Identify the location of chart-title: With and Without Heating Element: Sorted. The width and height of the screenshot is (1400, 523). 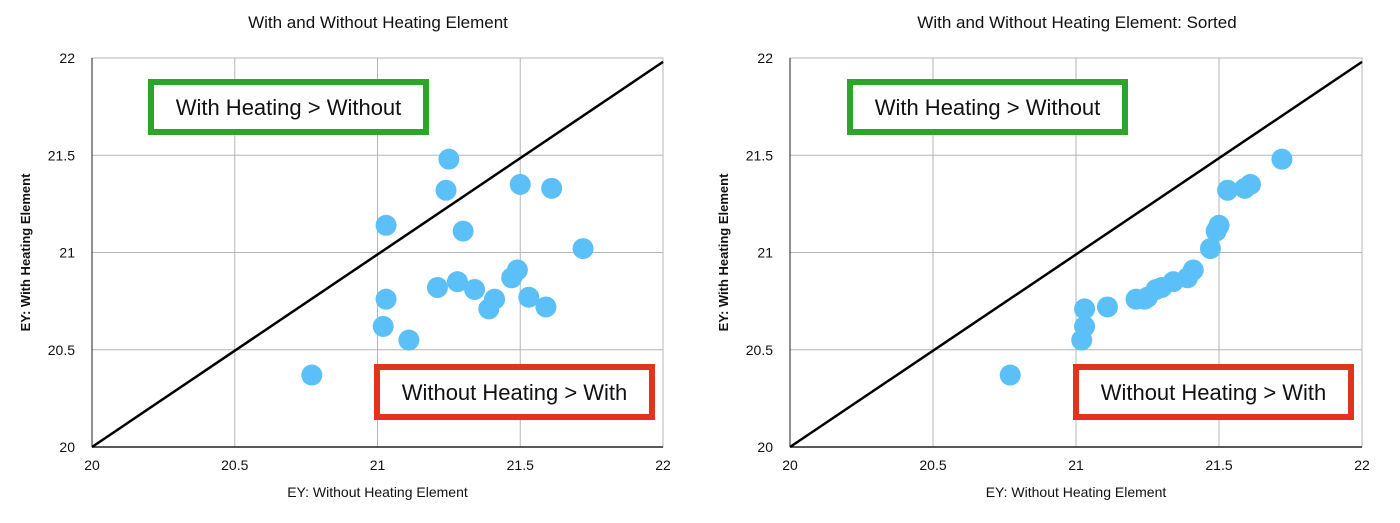
(1076, 22).